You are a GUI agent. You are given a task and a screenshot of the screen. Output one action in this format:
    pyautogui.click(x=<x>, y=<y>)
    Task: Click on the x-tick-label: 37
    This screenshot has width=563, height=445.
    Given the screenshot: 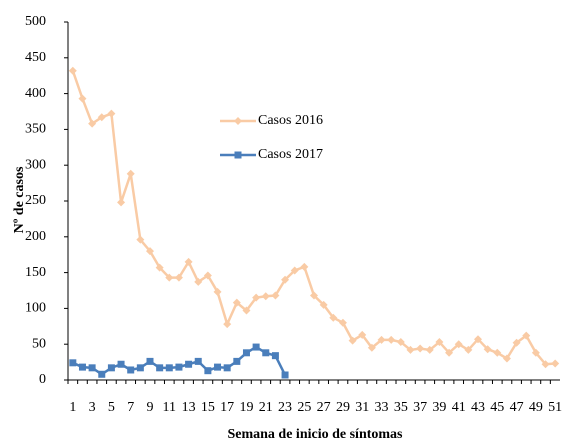 What is the action you would take?
    pyautogui.click(x=420, y=407)
    